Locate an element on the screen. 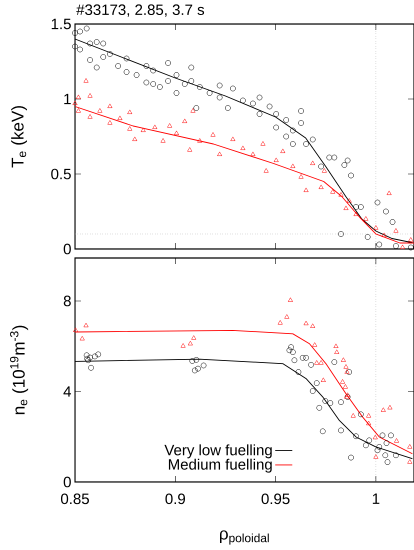 This screenshot has width=414, height=550. x-tick-label: 0.95 is located at coordinates (276, 499).